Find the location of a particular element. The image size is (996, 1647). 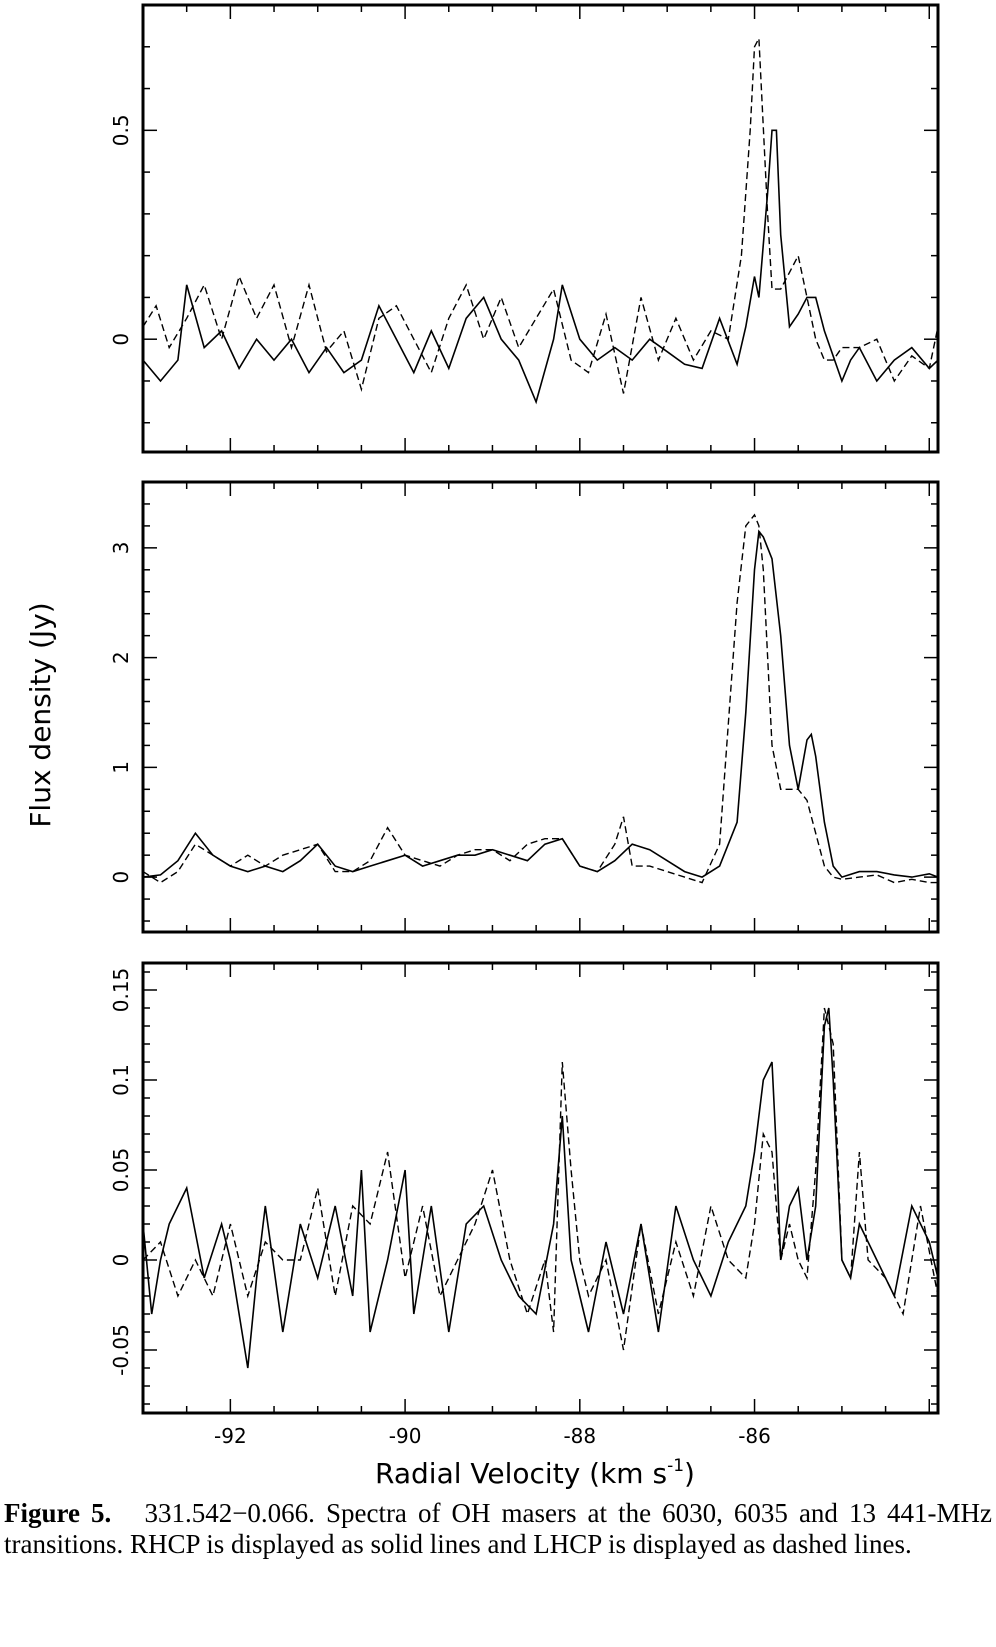

x-tick-label: -88 is located at coordinates (579, 1436).